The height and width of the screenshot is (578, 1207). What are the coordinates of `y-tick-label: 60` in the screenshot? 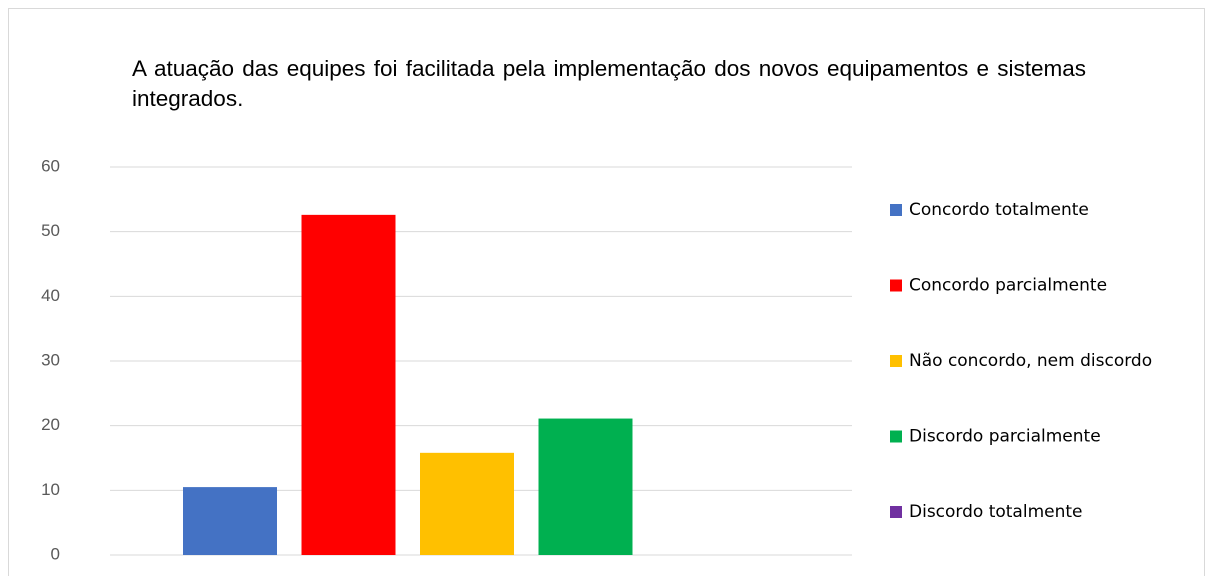 It's located at (50, 165).